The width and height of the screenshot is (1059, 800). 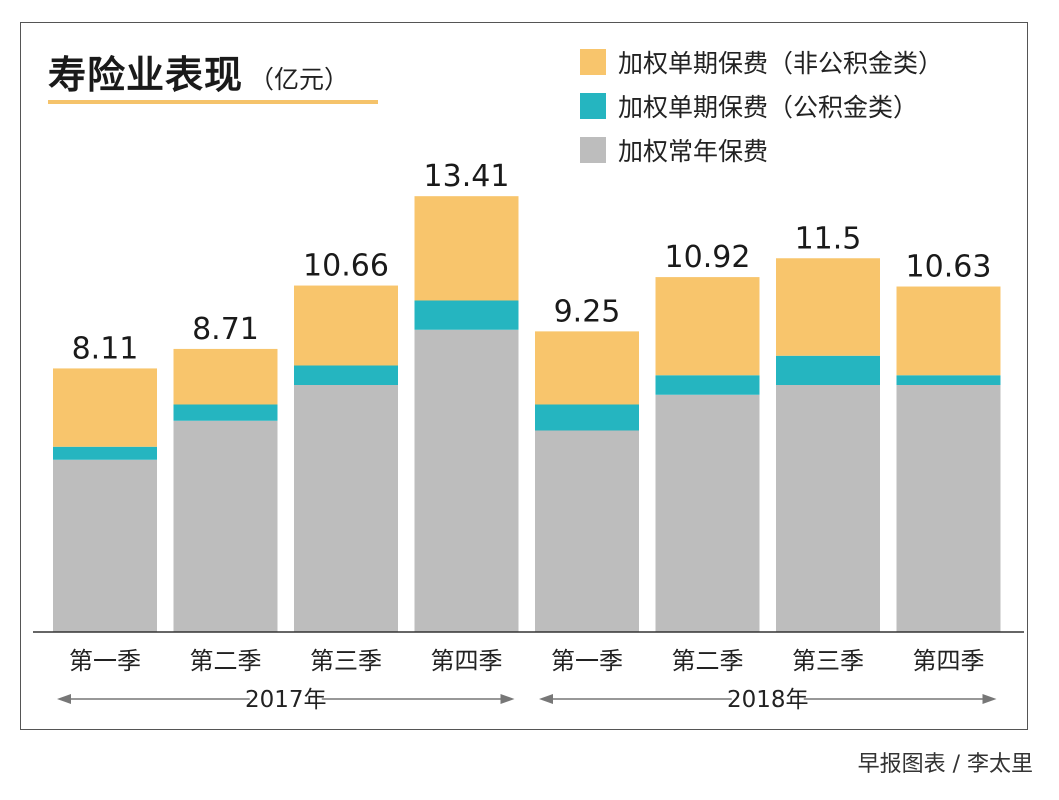 I want to click on legend-label: 加权单期保费（非公积金类）, so click(x=781, y=63).